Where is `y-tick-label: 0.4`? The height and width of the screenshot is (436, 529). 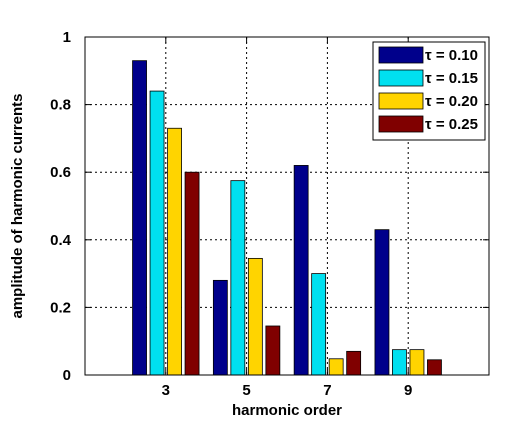
y-tick-label: 0.4 is located at coordinates (61, 240).